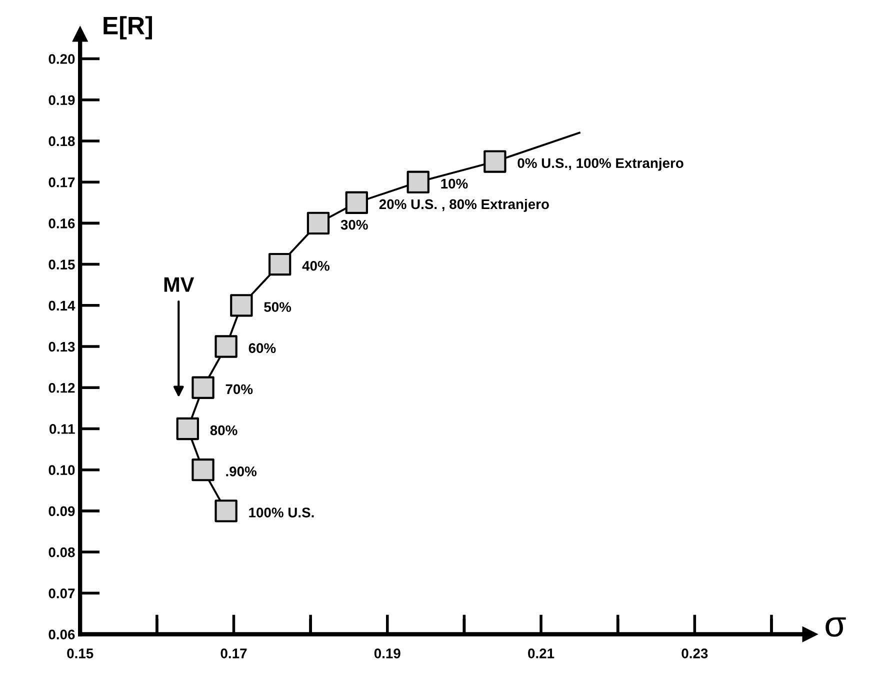 Image resolution: width=890 pixels, height=682 pixels. Describe the element at coordinates (454, 183) in the screenshot. I see `annotation: 10%` at that location.